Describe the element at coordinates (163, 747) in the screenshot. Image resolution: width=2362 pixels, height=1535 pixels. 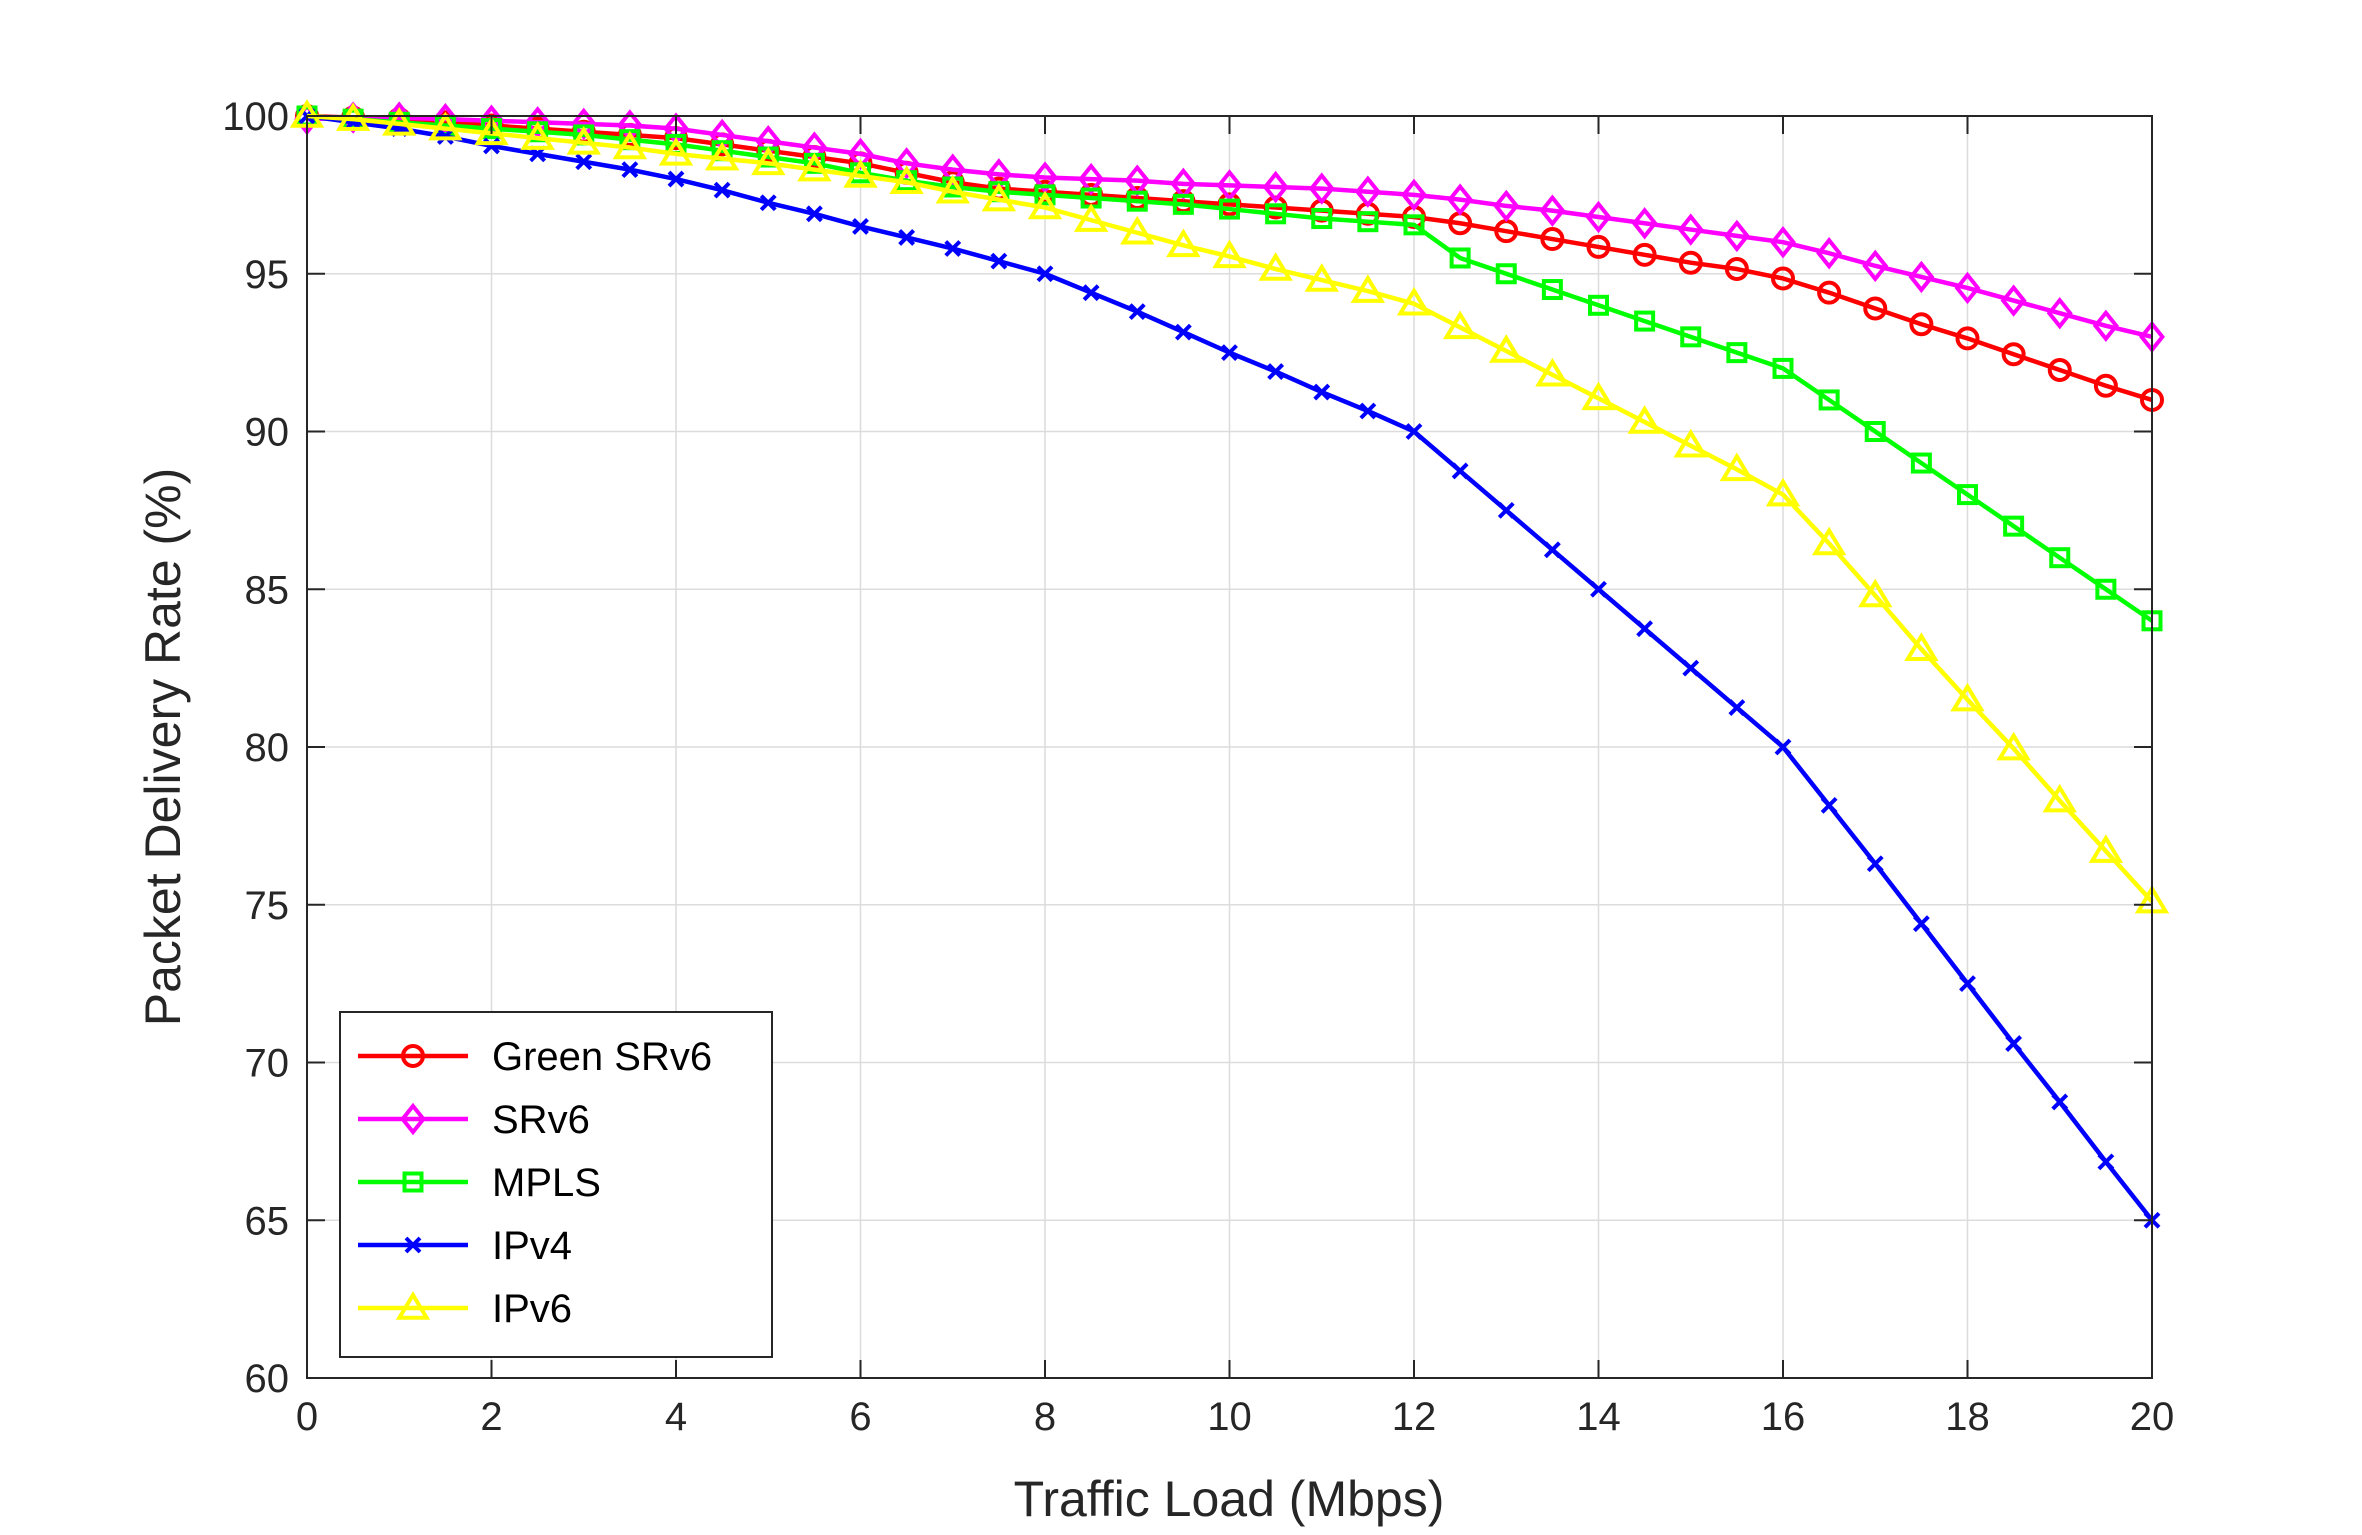
I see `y-axis-label: Packet Delivery Rate (%)` at that location.